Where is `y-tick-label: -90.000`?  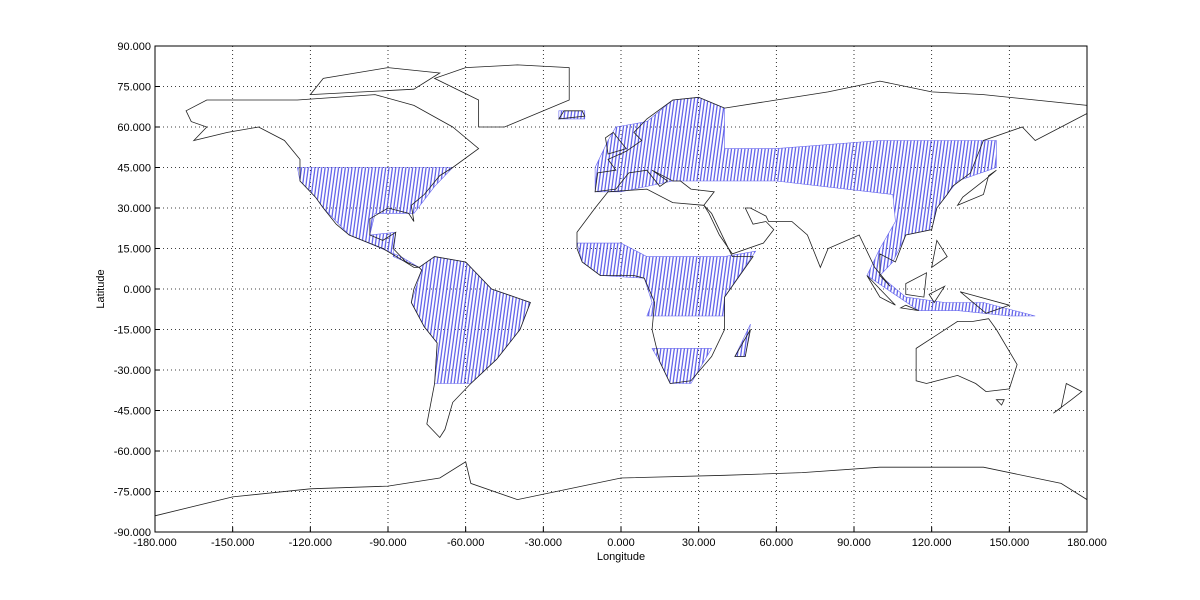 y-tick-label: -90.000 is located at coordinates (132, 533).